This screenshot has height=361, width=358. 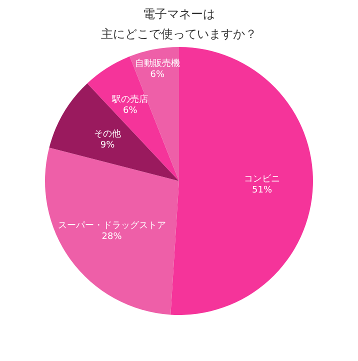 I want to click on pie-slice, so click(x=114, y=132).